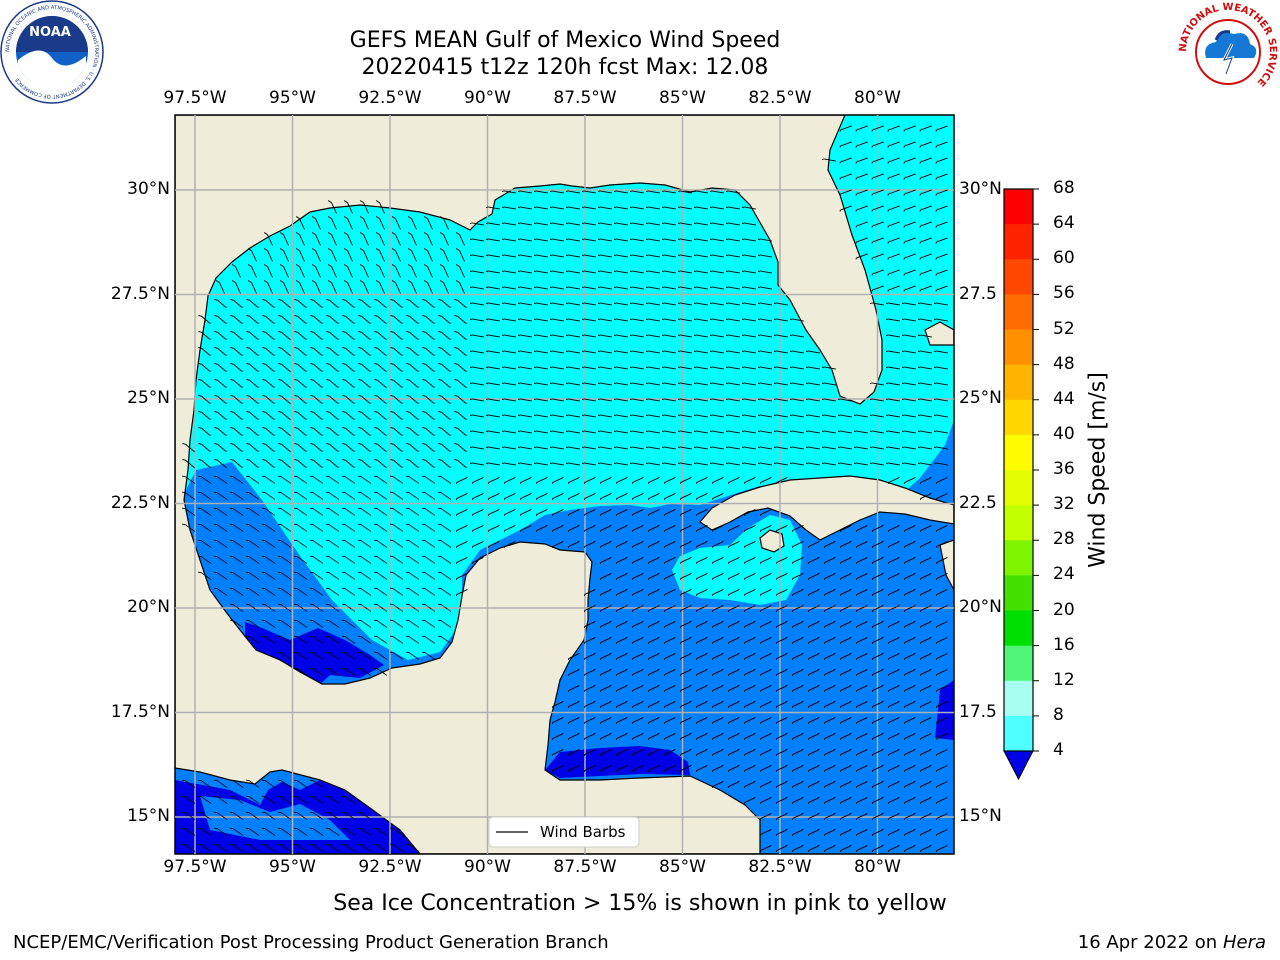 The width and height of the screenshot is (1280, 960). Describe the element at coordinates (1228, 52) in the screenshot. I see `nws-logo: NATIONAL WEATHER SERVICE` at that location.